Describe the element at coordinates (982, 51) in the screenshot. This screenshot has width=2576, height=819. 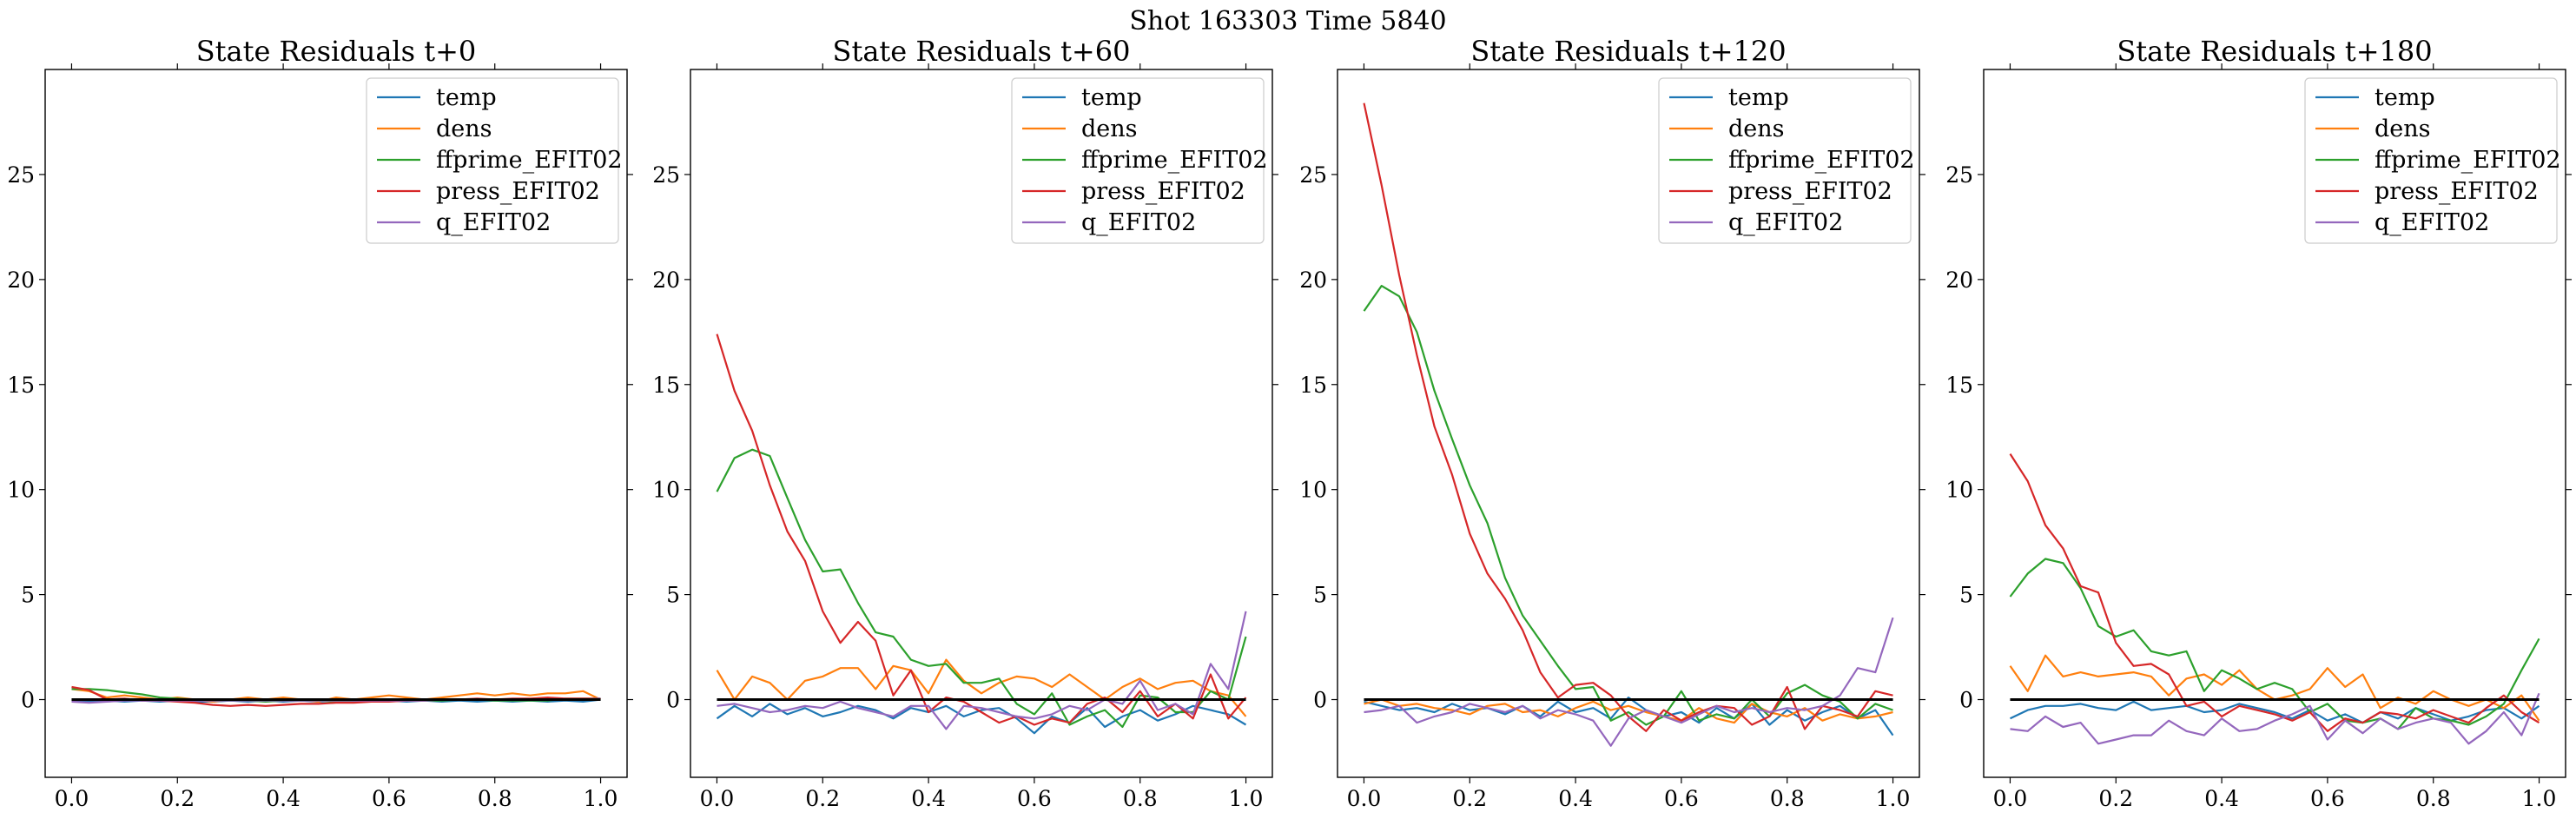
I see `panel-title: State Residuals t+60` at that location.